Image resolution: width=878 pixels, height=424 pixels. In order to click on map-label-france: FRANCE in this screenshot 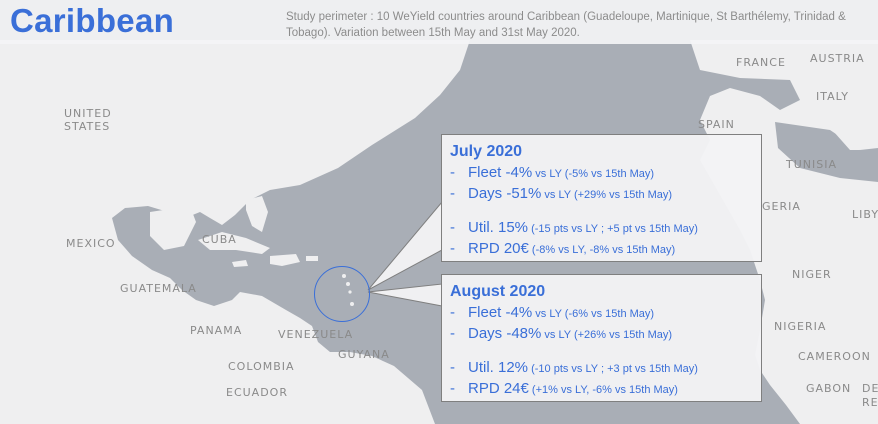, I will do `click(761, 62)`.